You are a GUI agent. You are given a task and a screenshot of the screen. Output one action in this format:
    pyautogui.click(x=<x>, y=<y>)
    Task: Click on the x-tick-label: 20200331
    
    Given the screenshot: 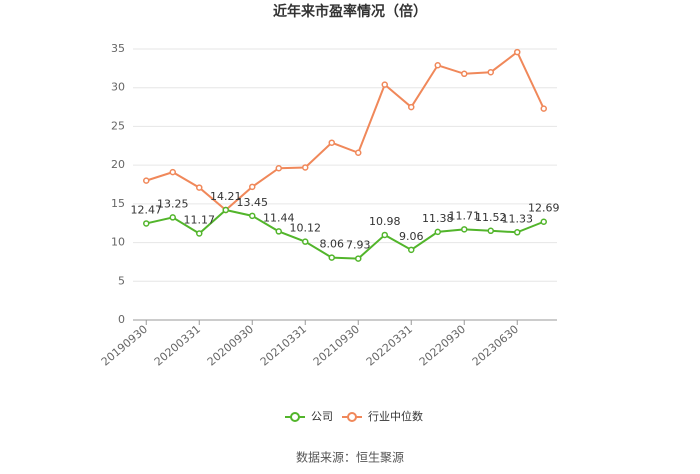 What is the action you would take?
    pyautogui.click(x=177, y=346)
    